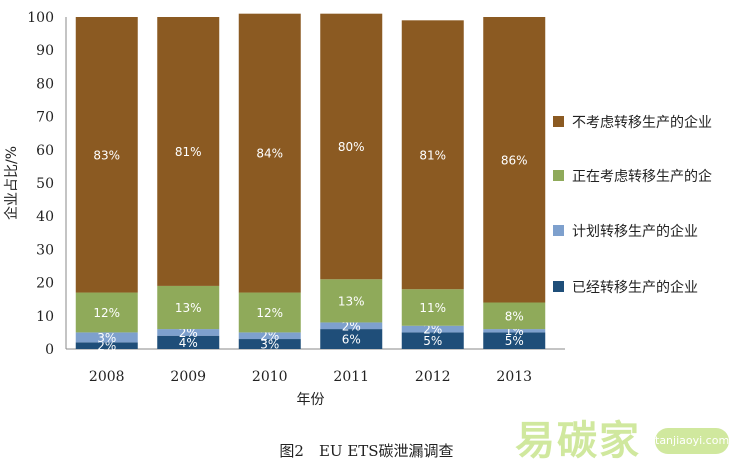 The width and height of the screenshot is (733, 474). Describe the element at coordinates (45, 184) in the screenshot. I see `y-tick-label: 50` at that location.